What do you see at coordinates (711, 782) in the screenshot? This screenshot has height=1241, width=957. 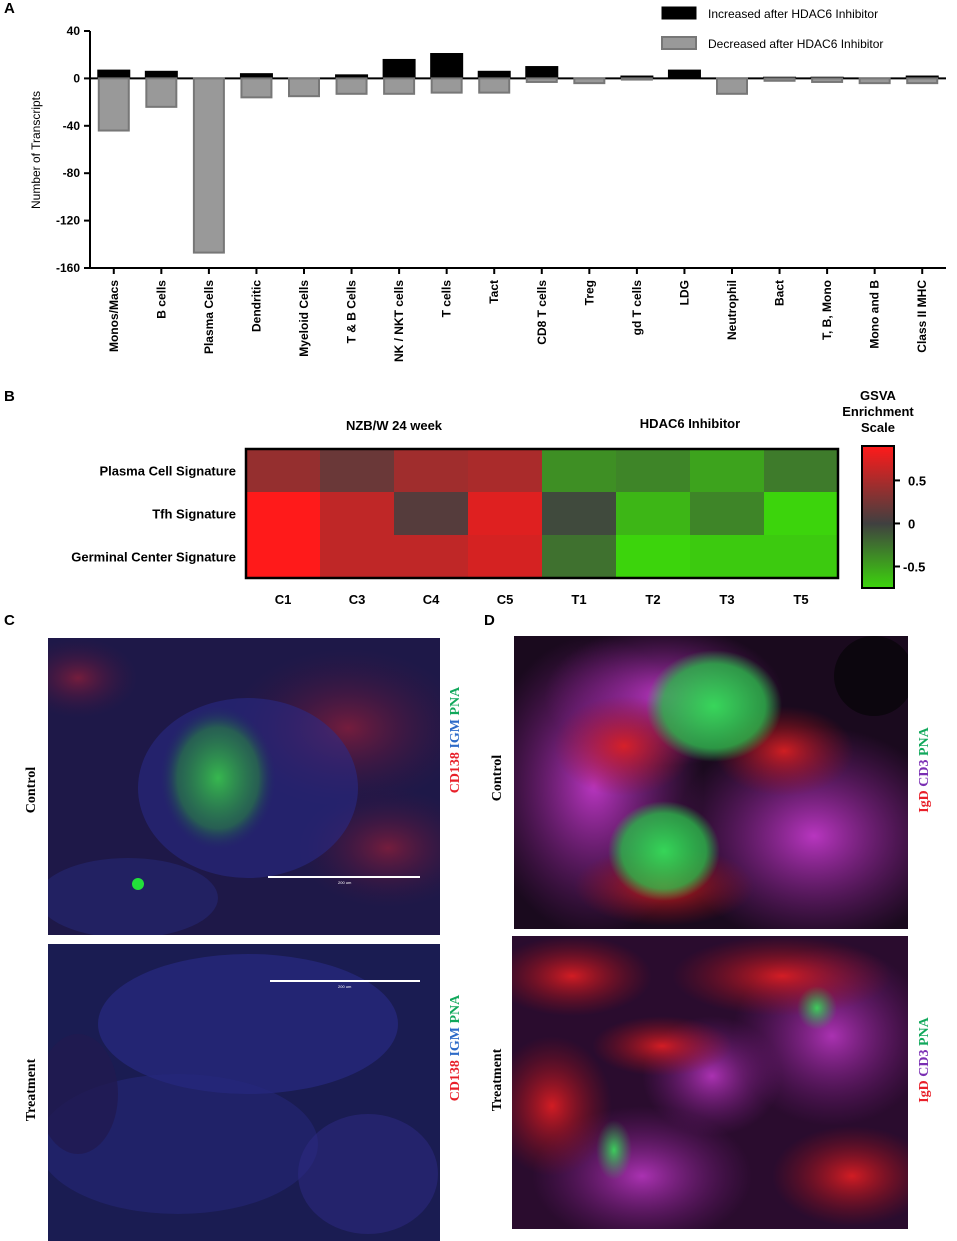 I see `micrograph-d-control` at bounding box center [711, 782].